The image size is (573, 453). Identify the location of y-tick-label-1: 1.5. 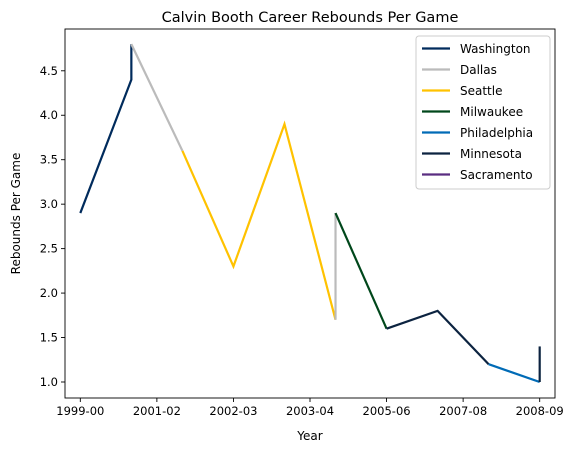
(49, 338).